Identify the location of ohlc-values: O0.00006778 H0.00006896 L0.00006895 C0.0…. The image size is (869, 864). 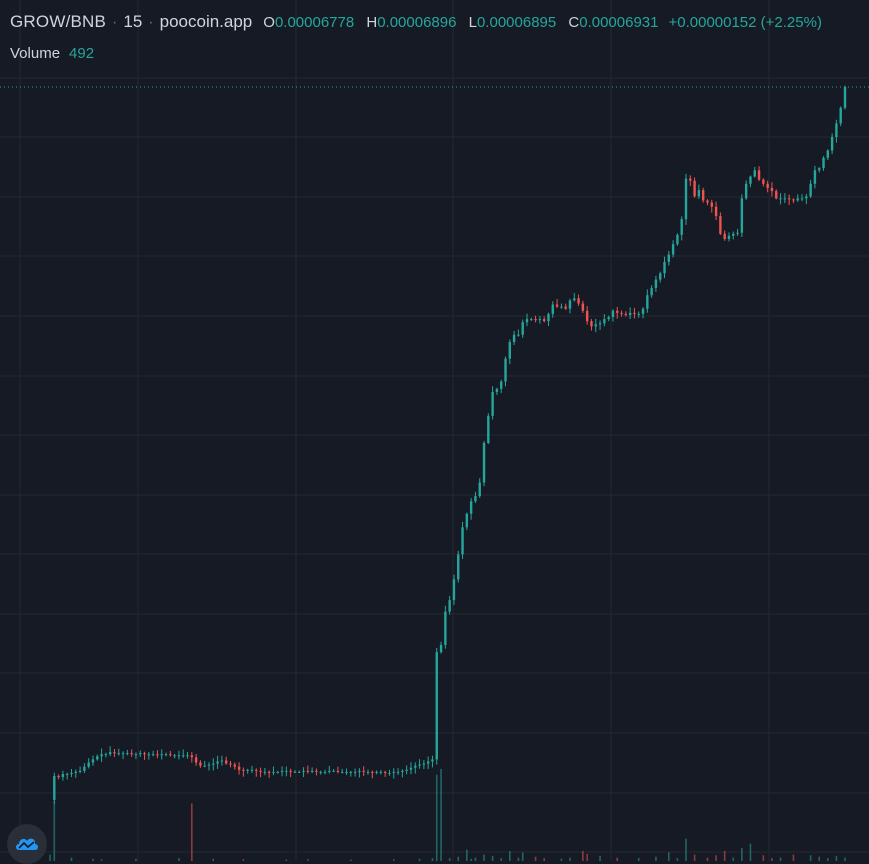
(464, 22).